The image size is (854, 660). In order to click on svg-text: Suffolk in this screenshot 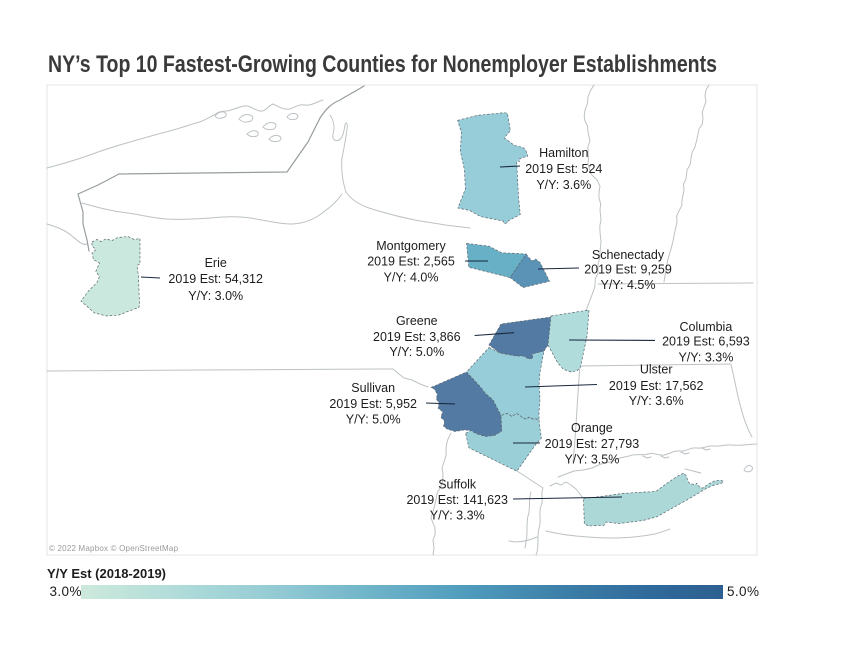, I will do `click(457, 484)`.